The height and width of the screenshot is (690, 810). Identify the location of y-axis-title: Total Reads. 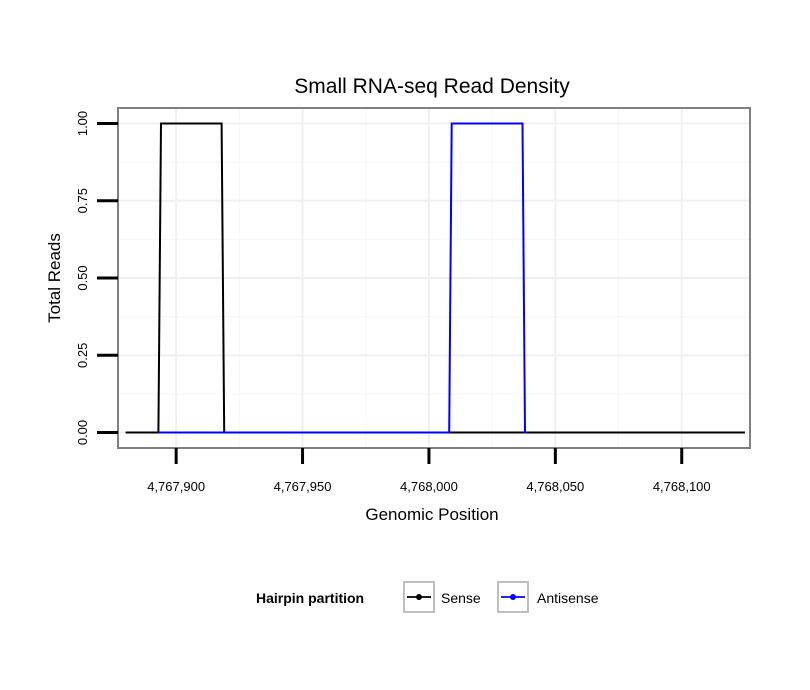
(54, 278).